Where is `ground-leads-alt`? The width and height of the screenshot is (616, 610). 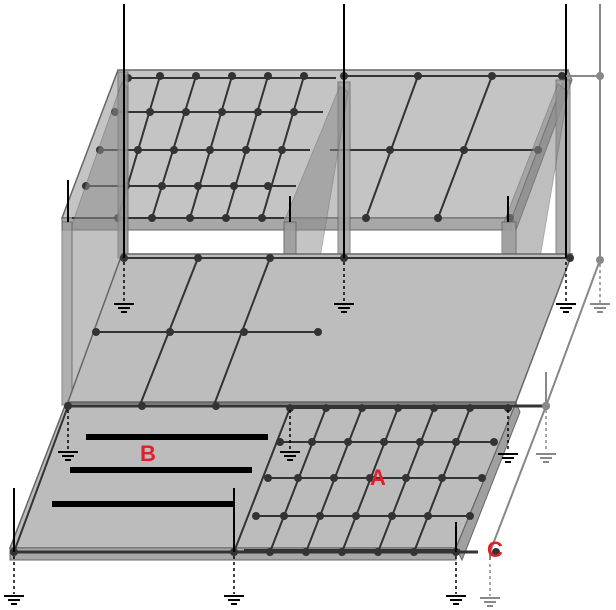 ground-leads-alt is located at coordinates (545, 430).